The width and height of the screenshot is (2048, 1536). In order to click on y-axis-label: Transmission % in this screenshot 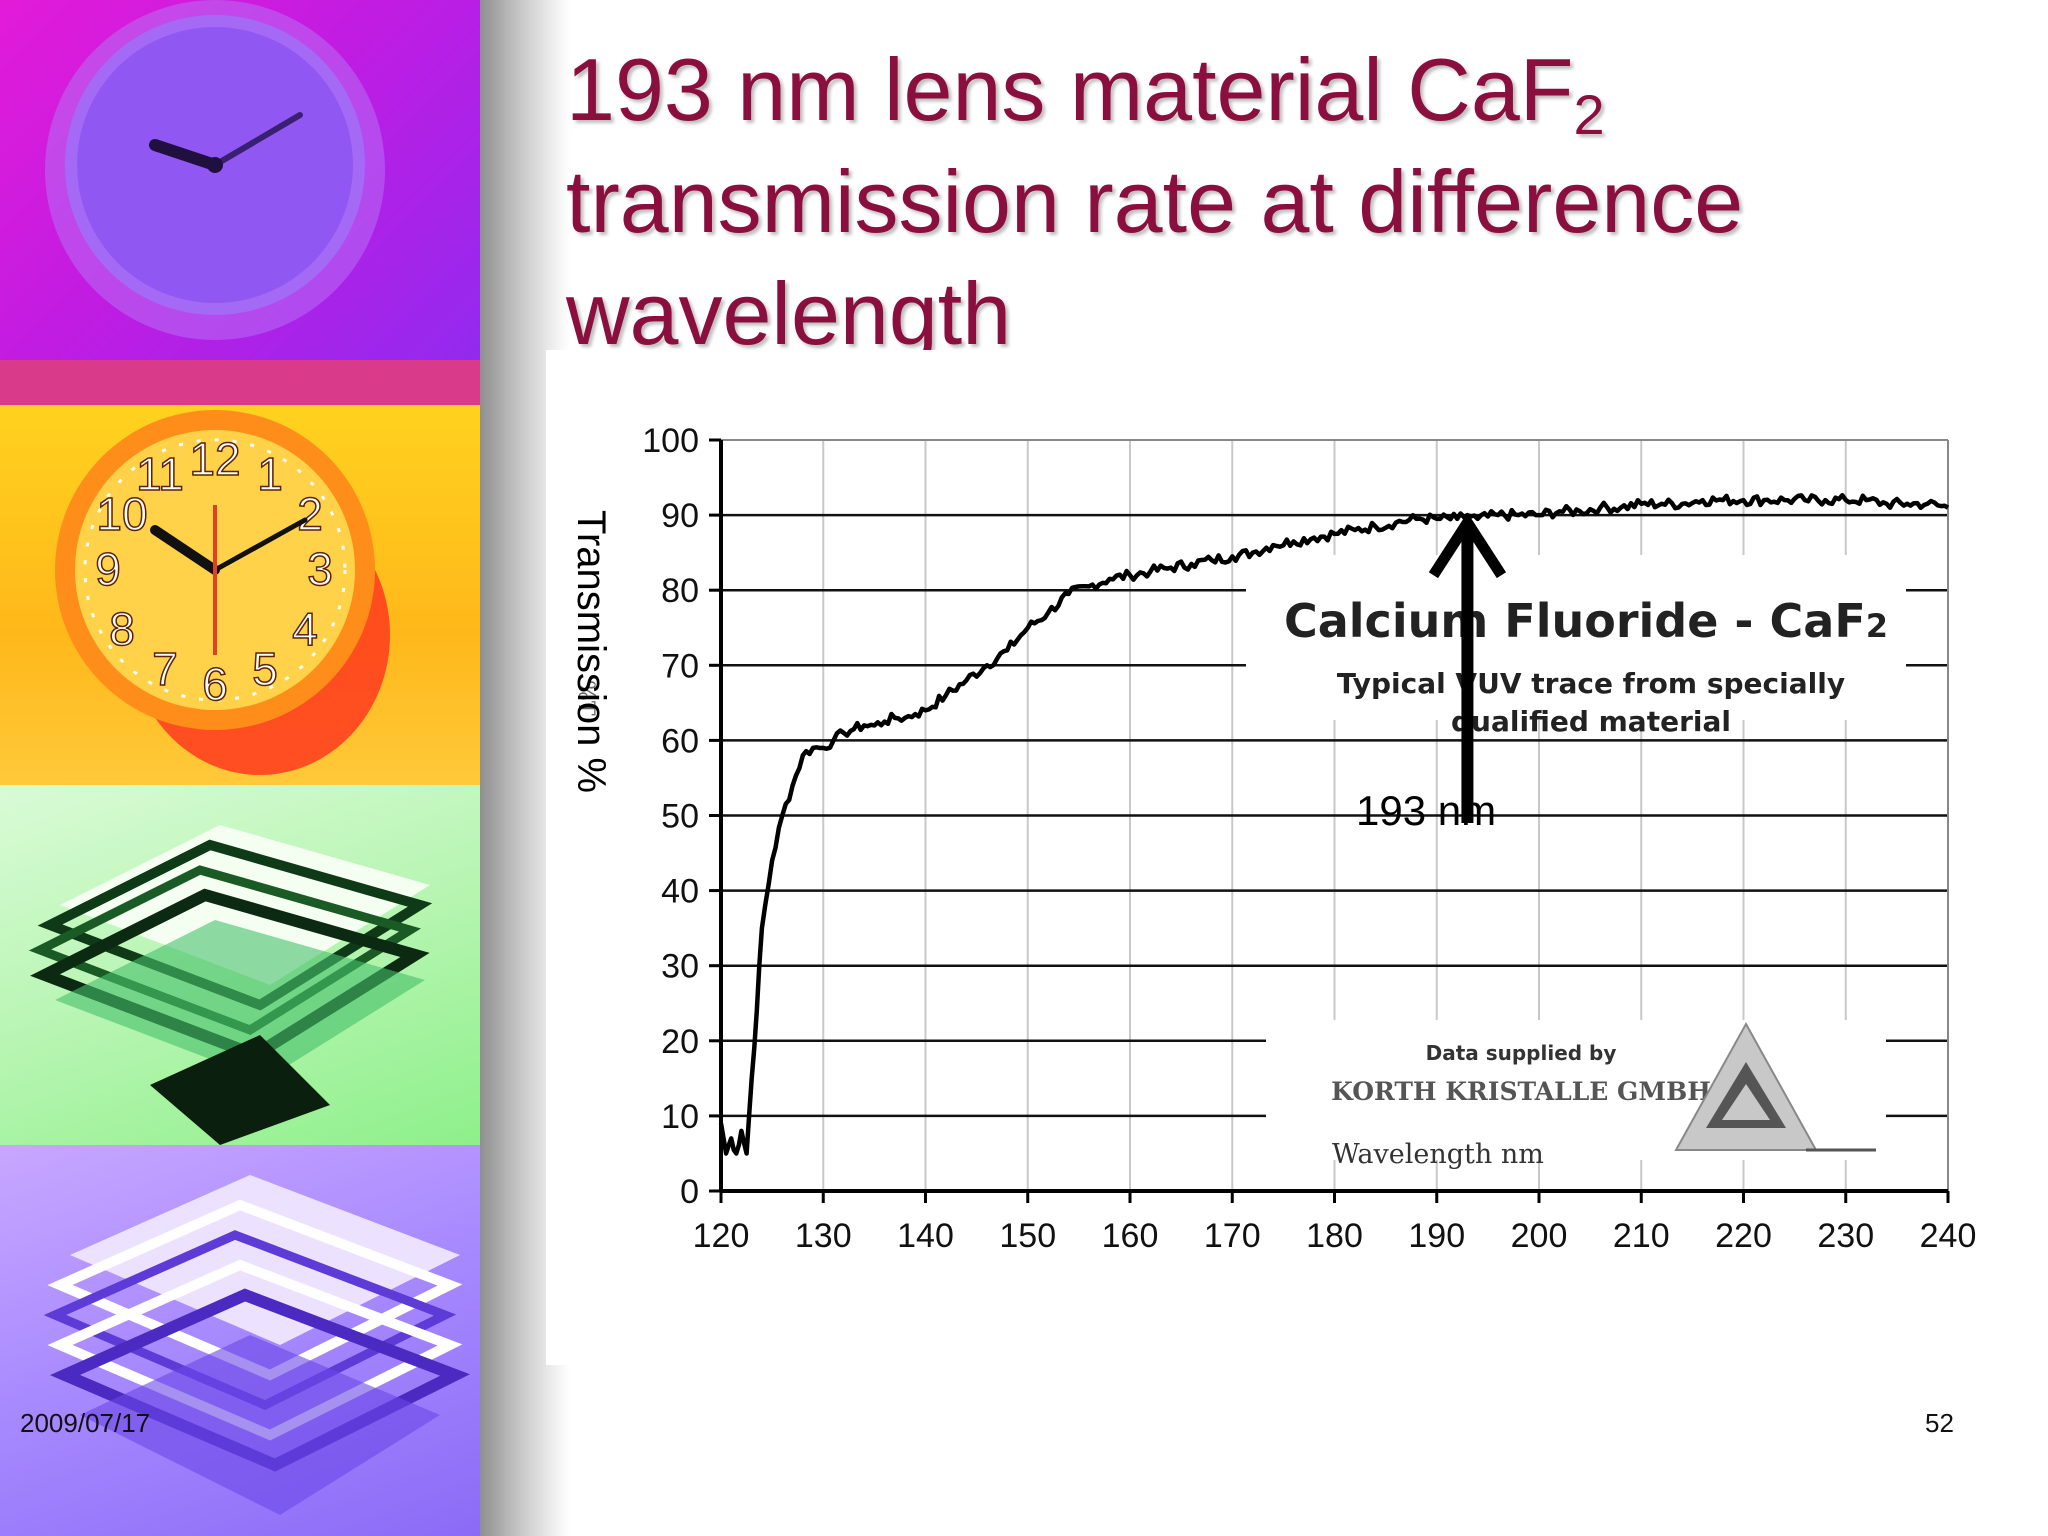, I will do `click(591, 651)`.